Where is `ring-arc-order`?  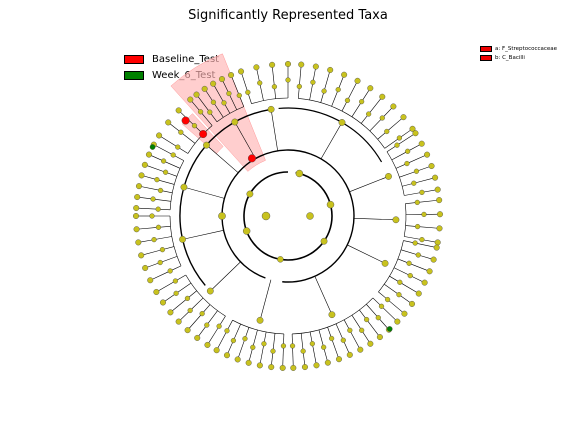
ring-arc-order is located at coordinates (330, 135).